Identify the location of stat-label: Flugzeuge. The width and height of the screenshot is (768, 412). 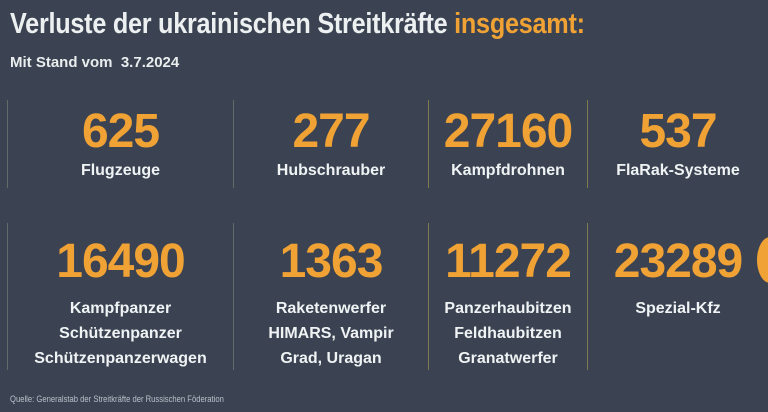
(120, 170).